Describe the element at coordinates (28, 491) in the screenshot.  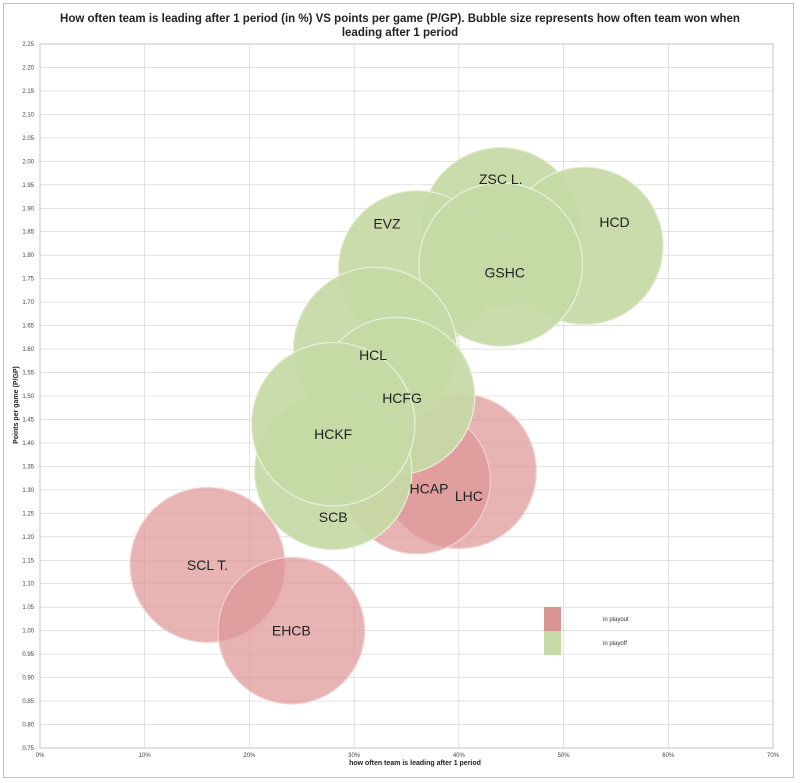
I see `y-tick-label: 1.30` at that location.